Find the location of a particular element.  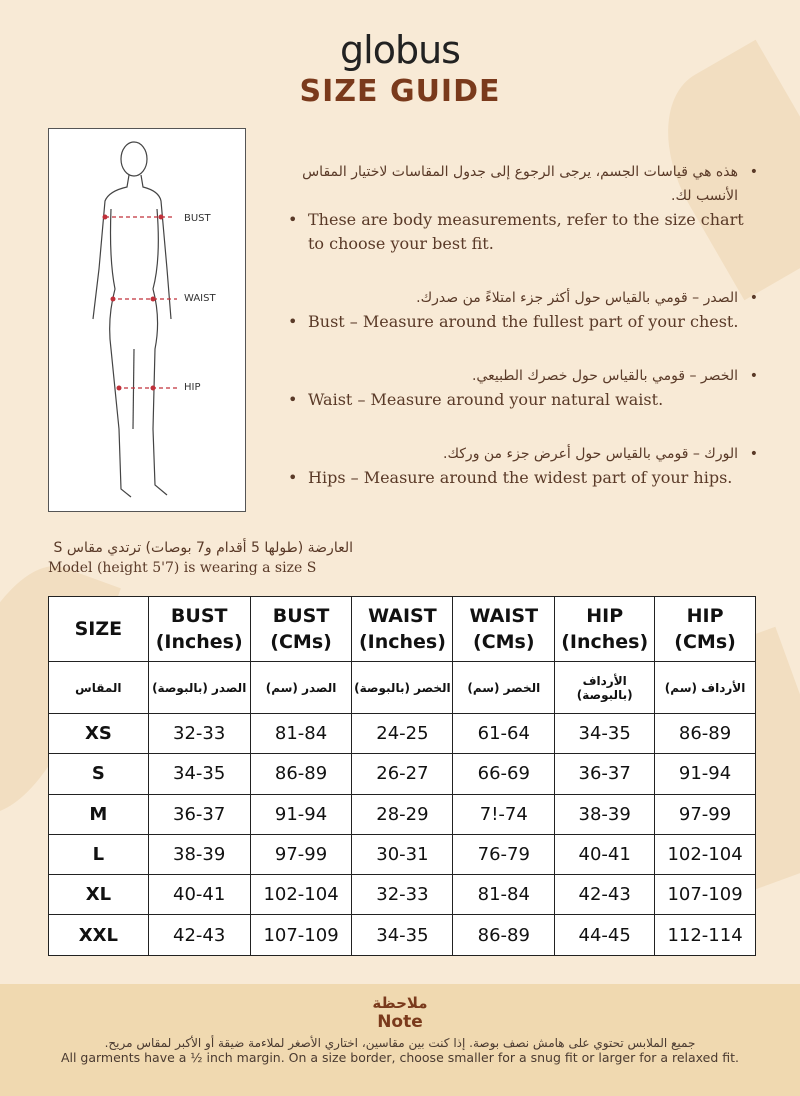

bullet-ar: الخصر – قومي بالقياس حول خصرك الطبيعي. is located at coordinates (604, 376).